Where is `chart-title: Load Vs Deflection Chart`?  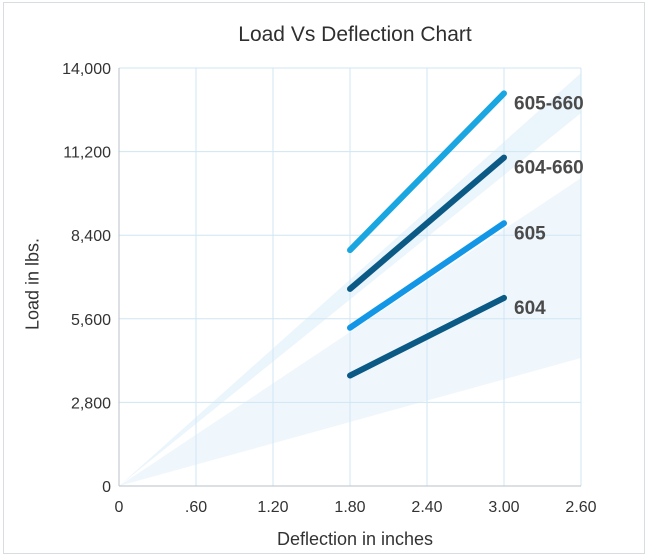 chart-title: Load Vs Deflection Chart is located at coordinates (355, 34).